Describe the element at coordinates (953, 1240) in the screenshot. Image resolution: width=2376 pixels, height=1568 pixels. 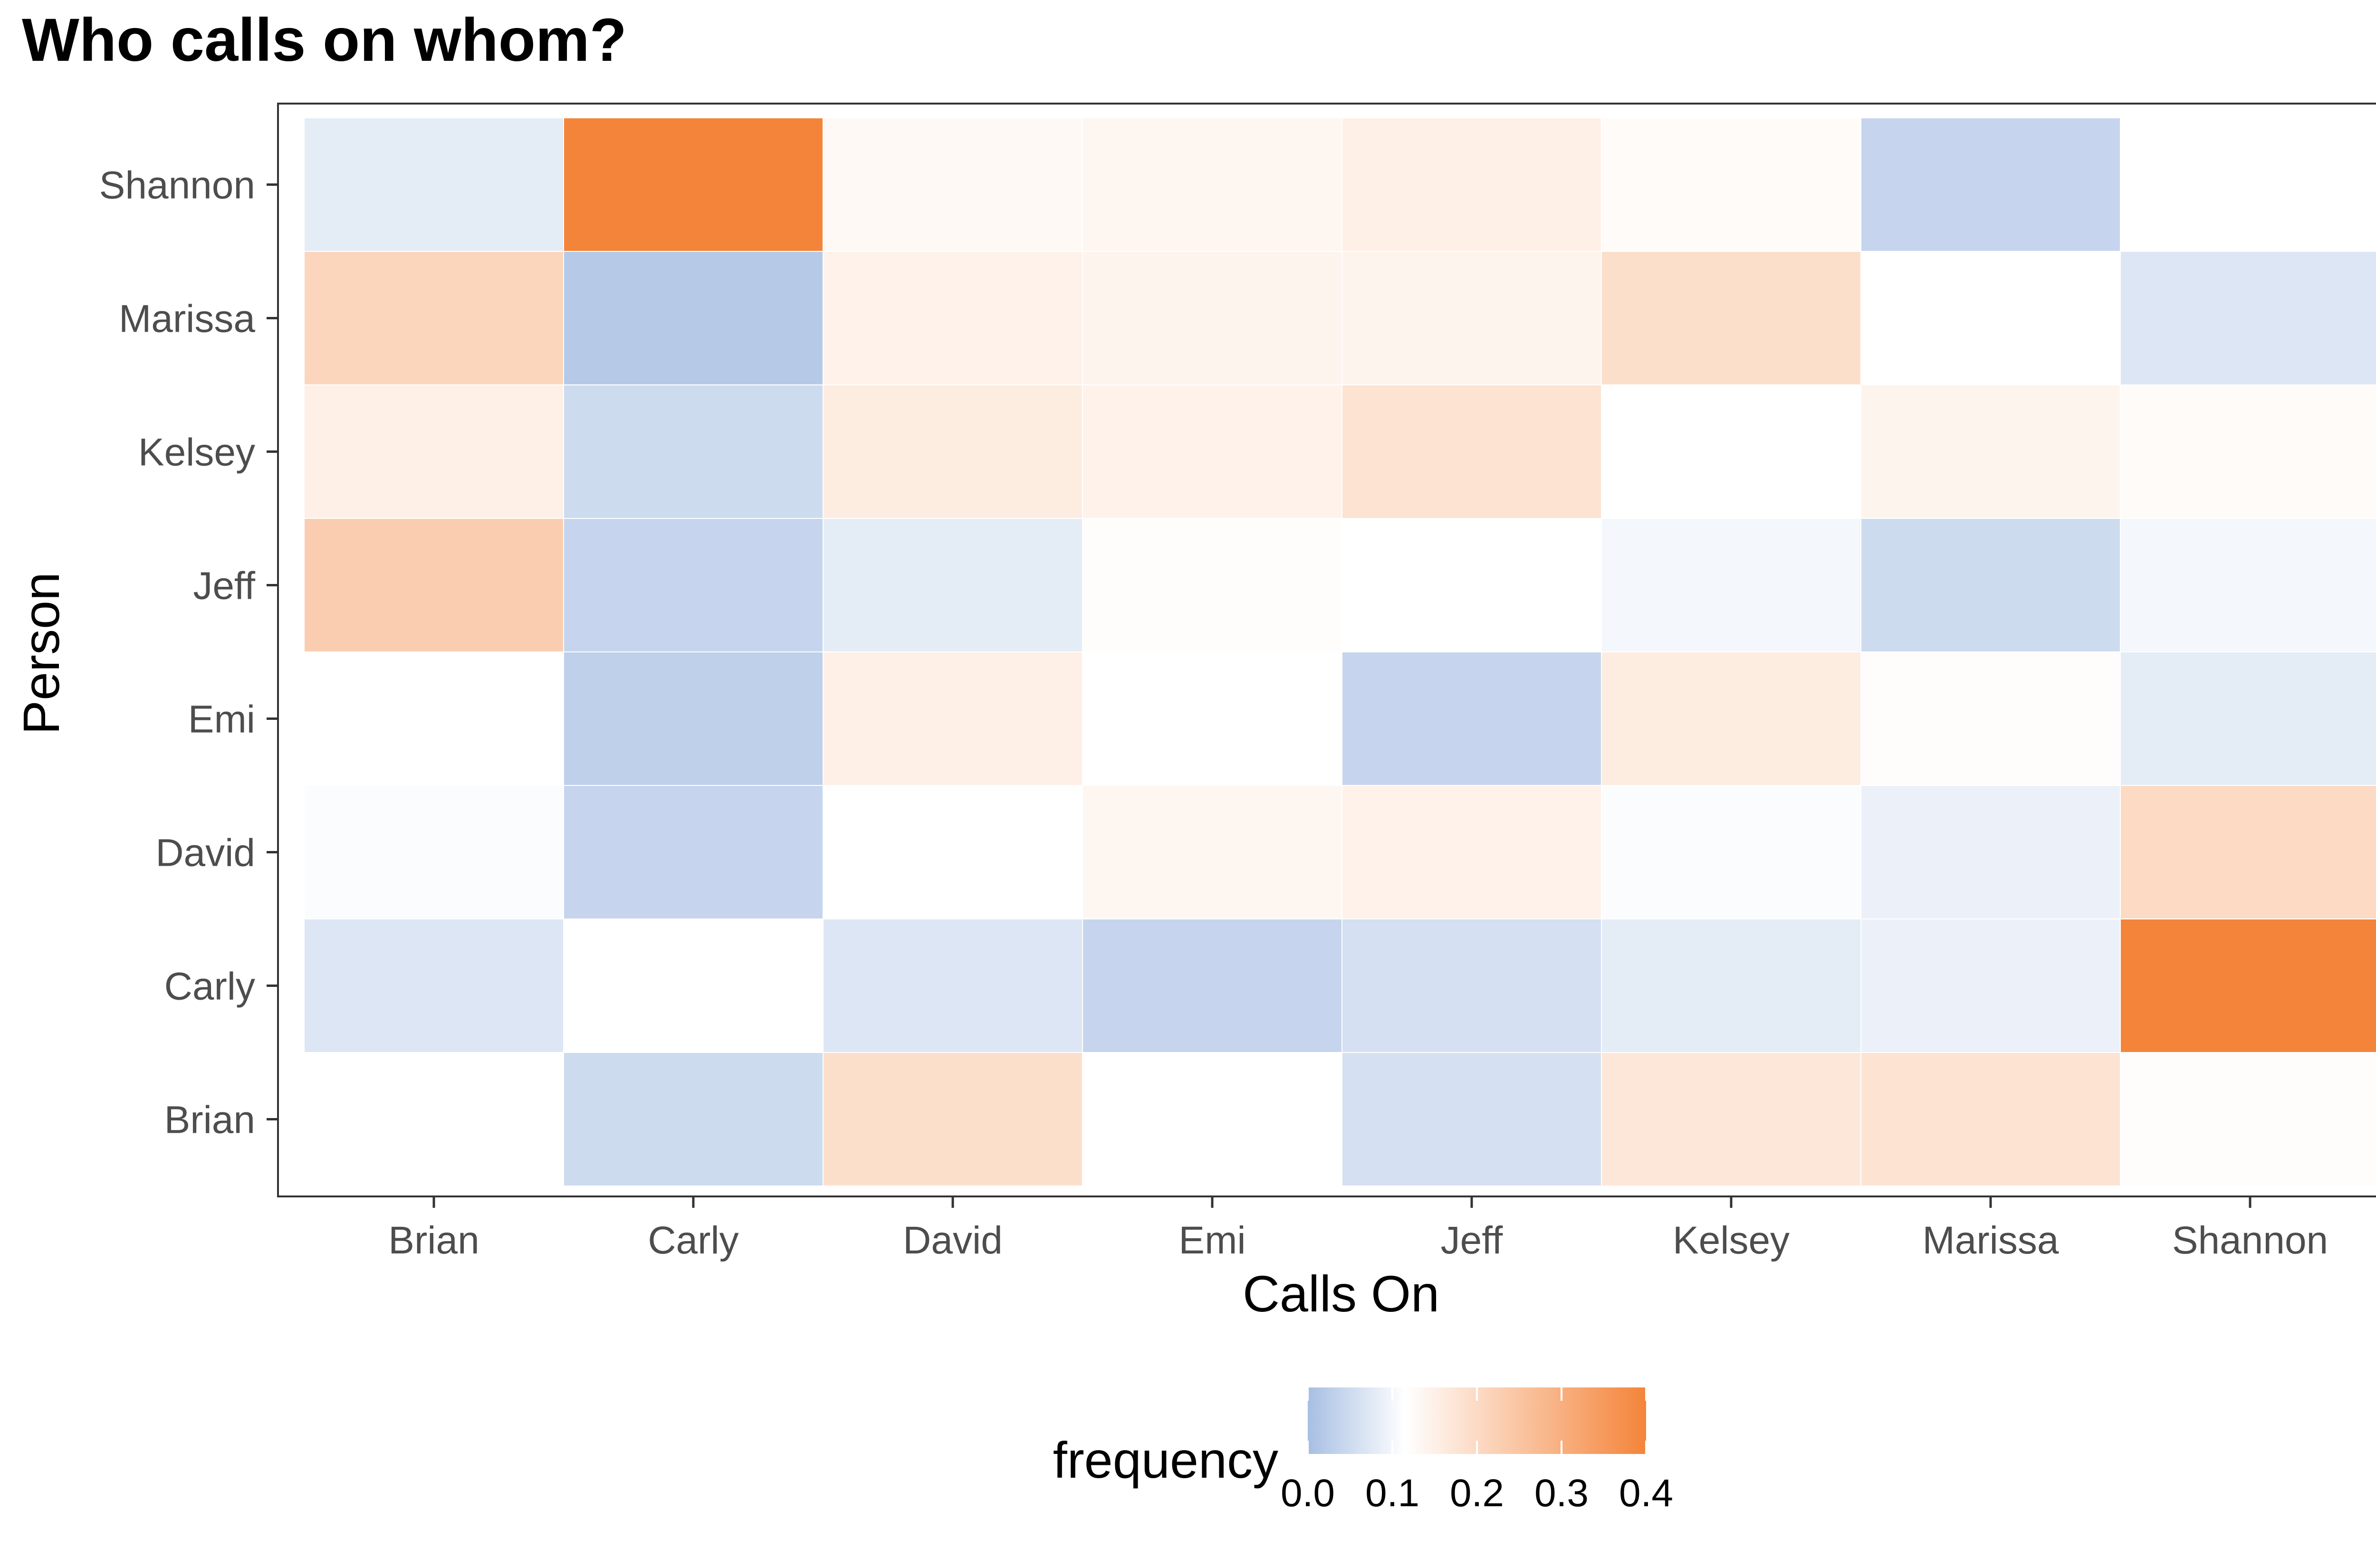
I see `x-tick-label-david: David` at that location.